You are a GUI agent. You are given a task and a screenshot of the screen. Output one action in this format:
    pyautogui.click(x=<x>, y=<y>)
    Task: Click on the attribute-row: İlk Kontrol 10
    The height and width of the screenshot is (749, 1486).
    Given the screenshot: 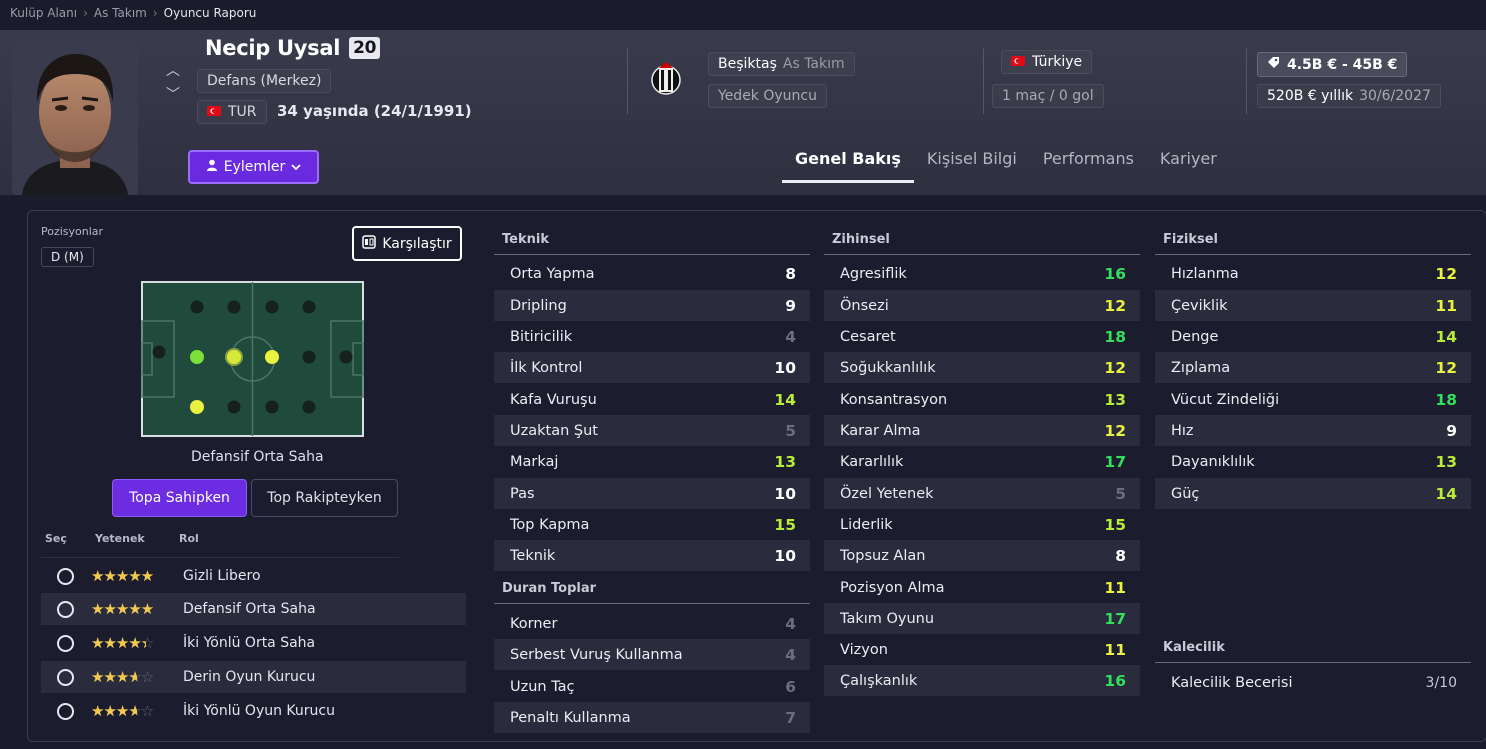 What is the action you would take?
    pyautogui.click(x=652, y=367)
    